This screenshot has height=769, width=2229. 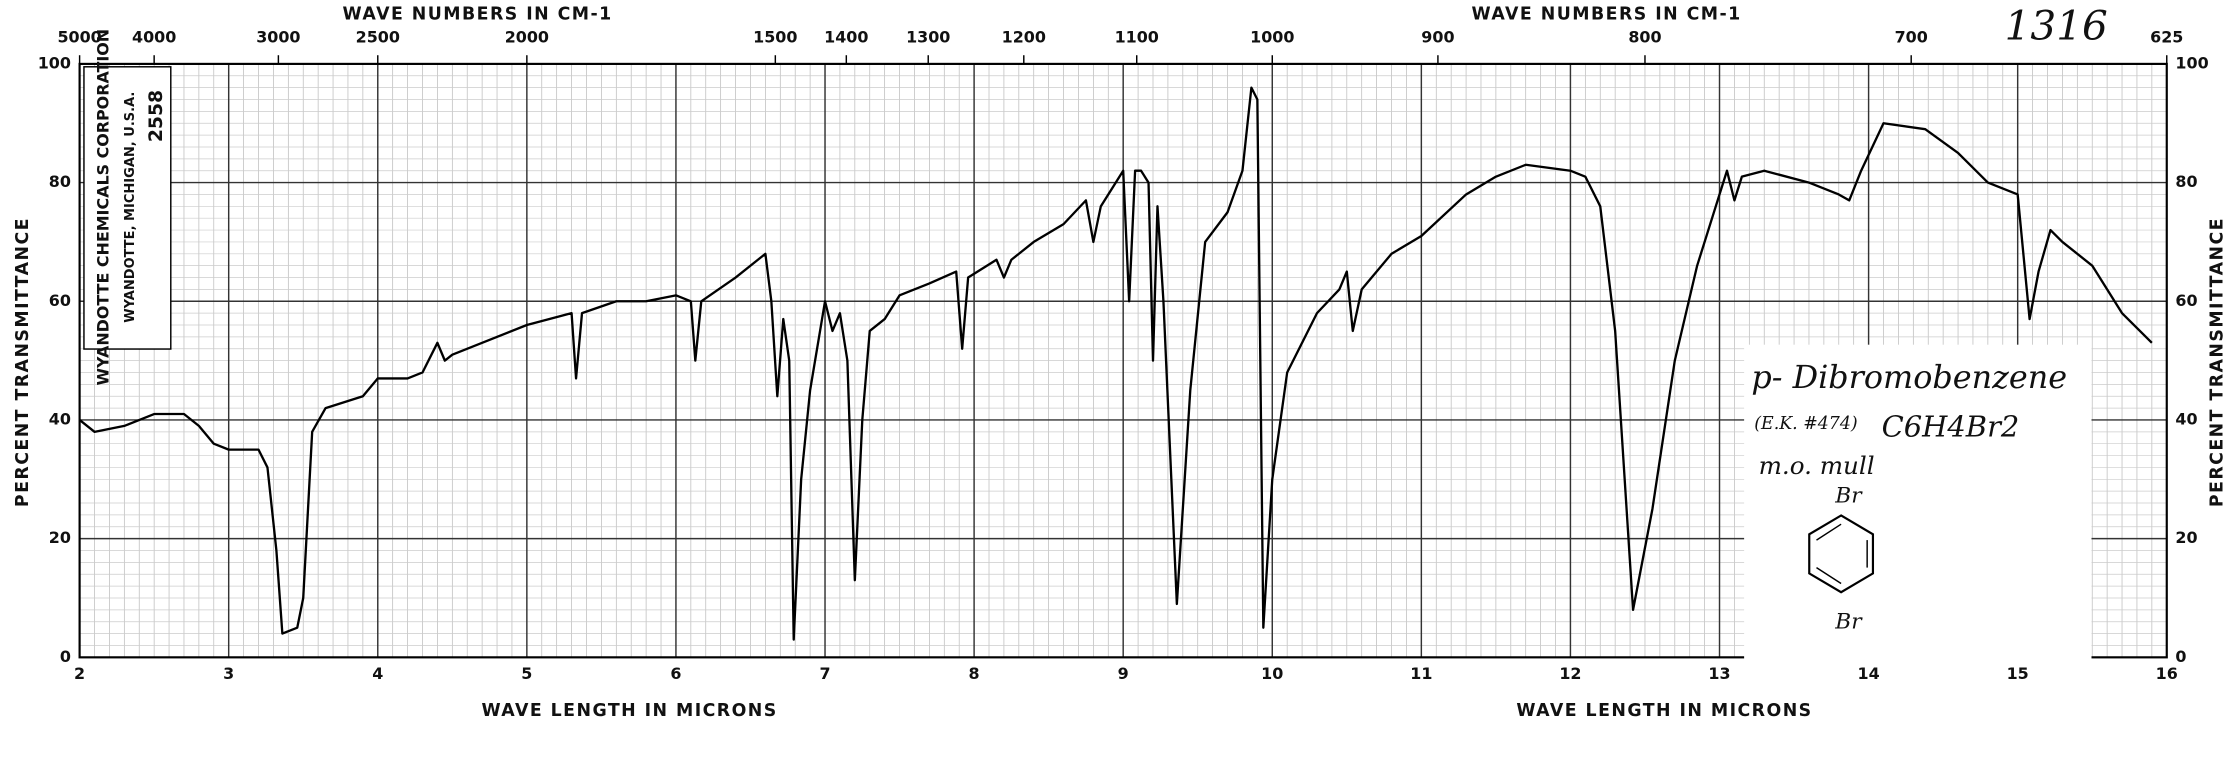 What do you see at coordinates (846, 36) in the screenshot?
I see `x2-tick-label: 1400` at bounding box center [846, 36].